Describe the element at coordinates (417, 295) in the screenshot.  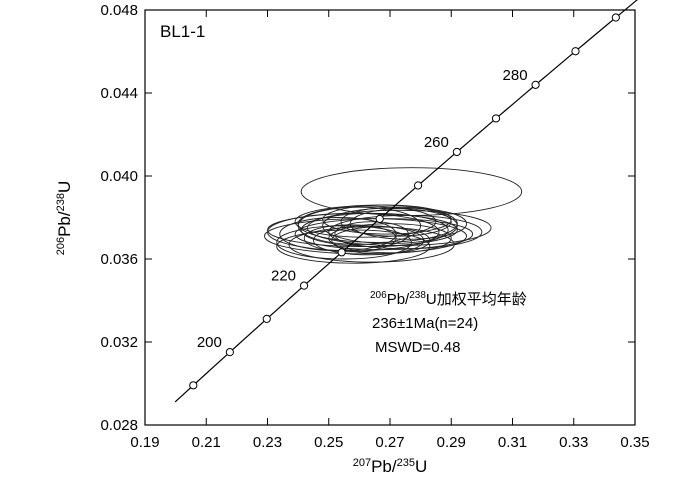
I see `annotation-sup2: 238` at that location.